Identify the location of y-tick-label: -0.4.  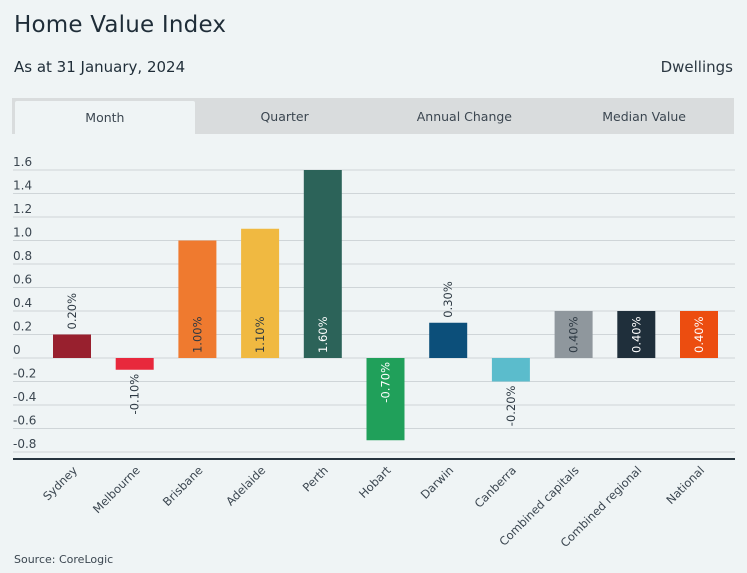
(24, 397).